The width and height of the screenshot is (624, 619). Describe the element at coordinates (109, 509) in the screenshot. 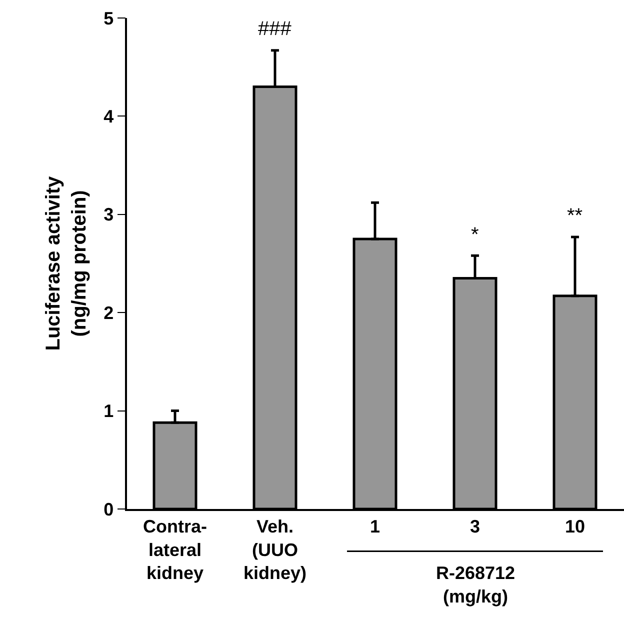

I see `y-tick-label: 0` at that location.